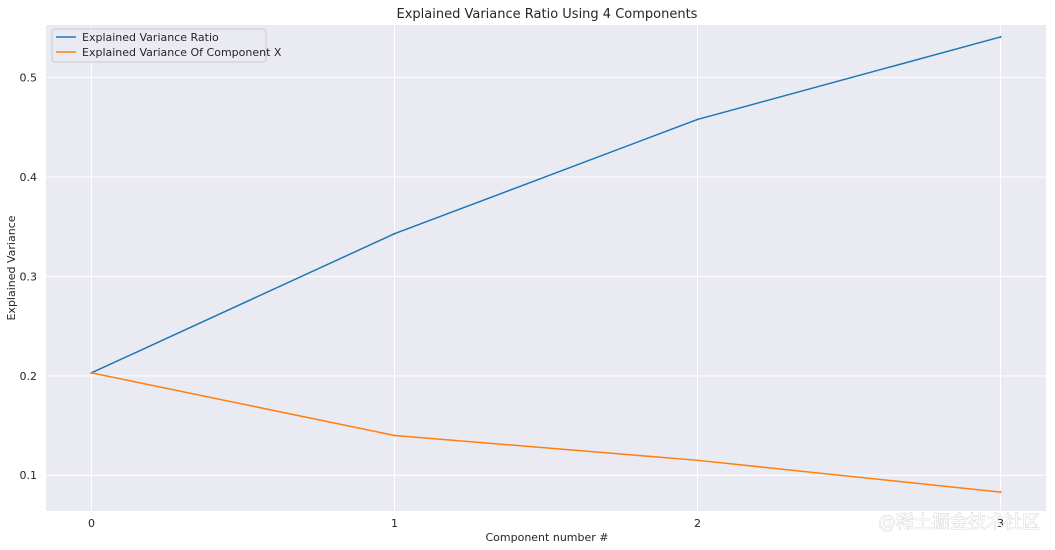 Image resolution: width=1055 pixels, height=550 pixels. Describe the element at coordinates (394, 523) in the screenshot. I see `x-tick-label-1: 1` at that location.